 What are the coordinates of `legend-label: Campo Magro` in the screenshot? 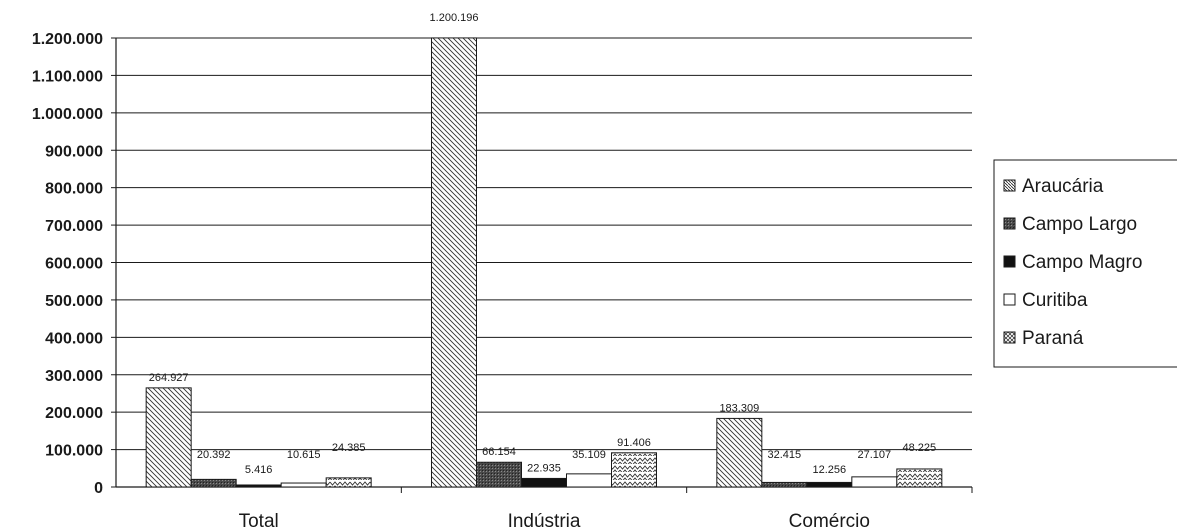 It's located at (1082, 262).